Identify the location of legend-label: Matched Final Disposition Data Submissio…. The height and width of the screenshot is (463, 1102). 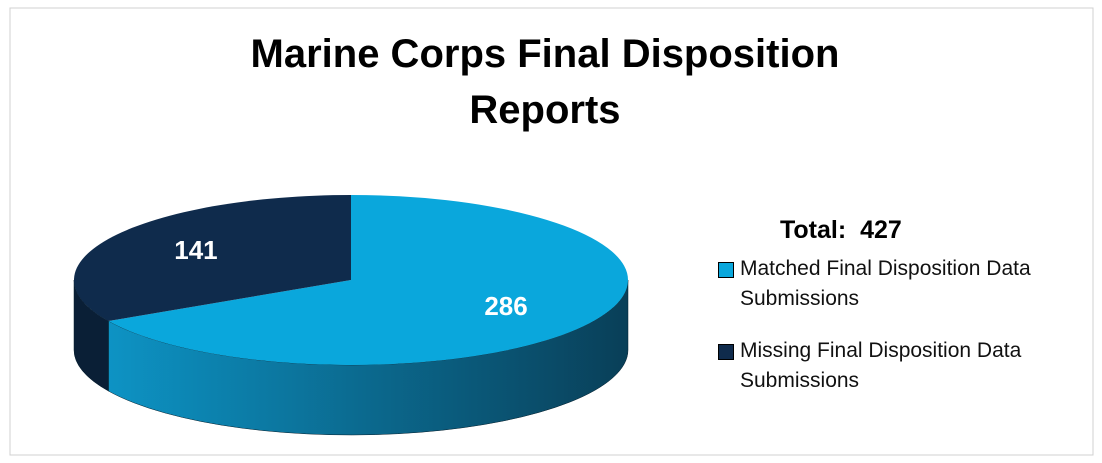
(885, 283).